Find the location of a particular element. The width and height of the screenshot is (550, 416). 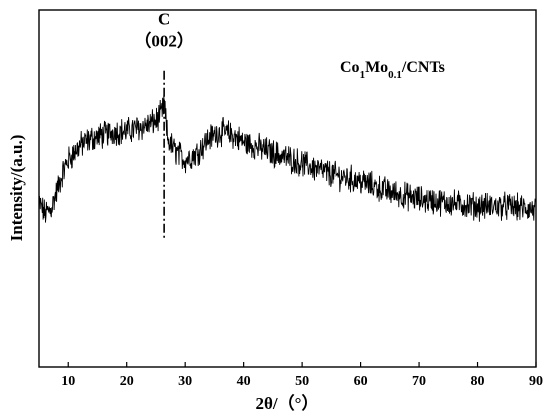

legend-sample-name: Co1Mo0.1/CNTs is located at coordinates (392, 70).